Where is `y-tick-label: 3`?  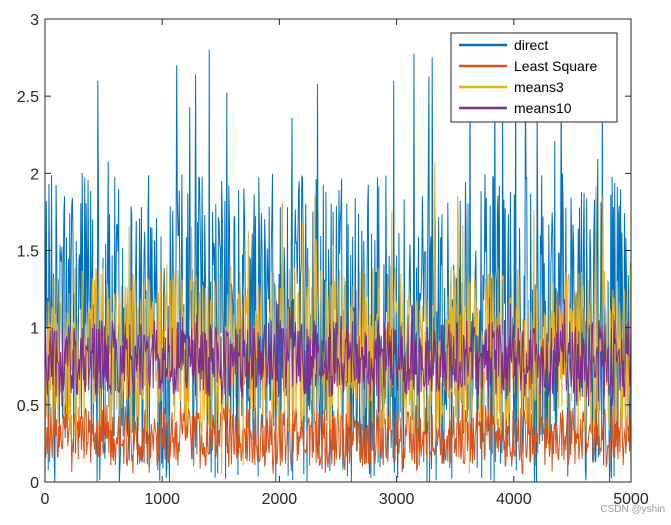 y-tick-label: 3 is located at coordinates (34, 20).